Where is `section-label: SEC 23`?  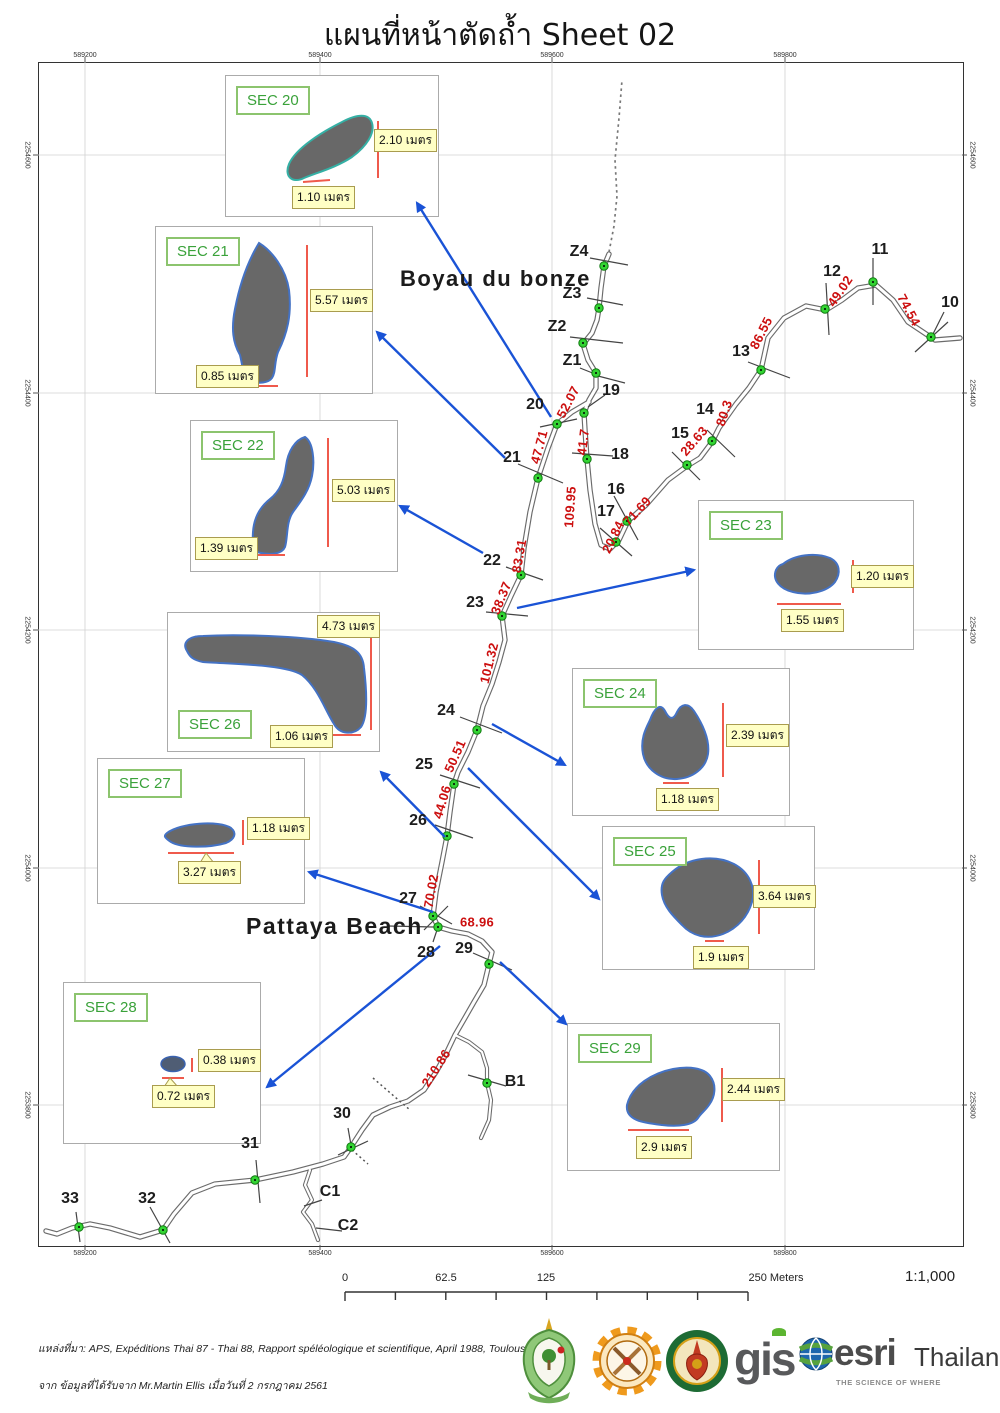 section-label: SEC 23 is located at coordinates (746, 525).